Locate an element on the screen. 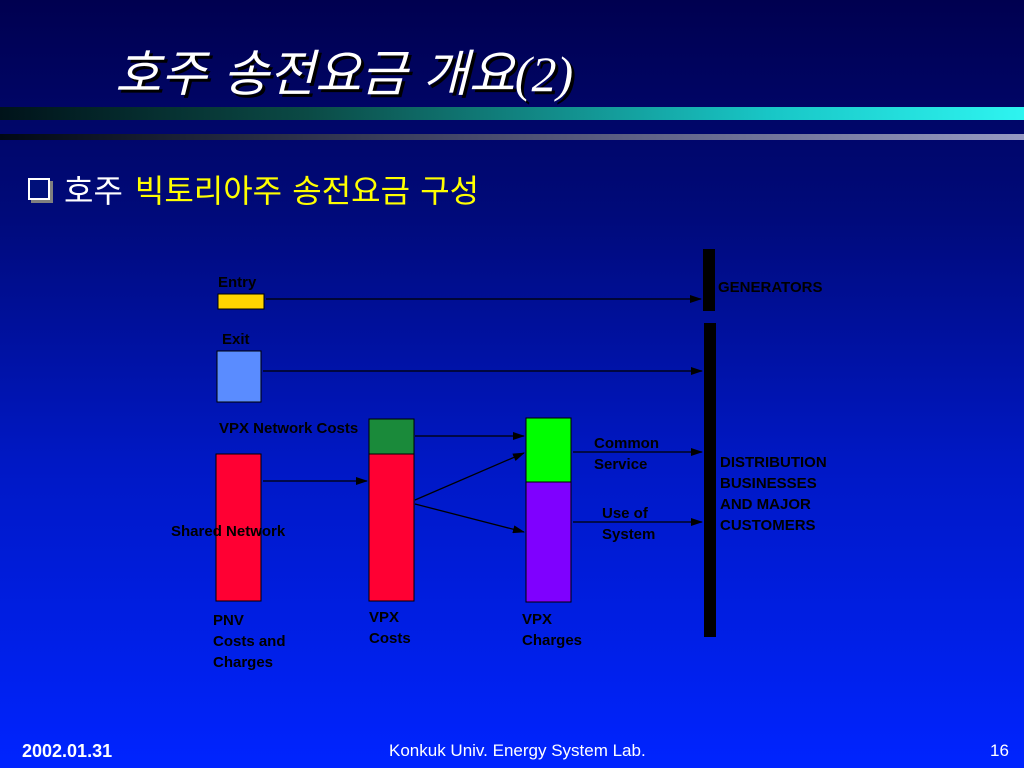 This screenshot has width=1024, height=768. pnv-line-3: Charges is located at coordinates (243, 662).